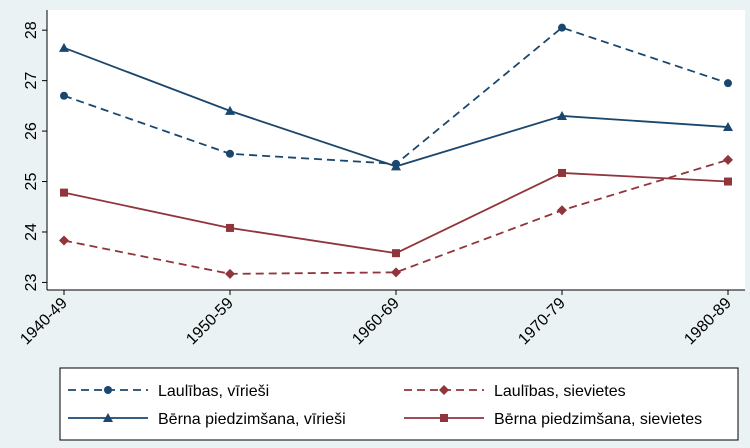 The height and width of the screenshot is (448, 750). What do you see at coordinates (31, 131) in the screenshot?
I see `y-tick-label: 26` at bounding box center [31, 131].